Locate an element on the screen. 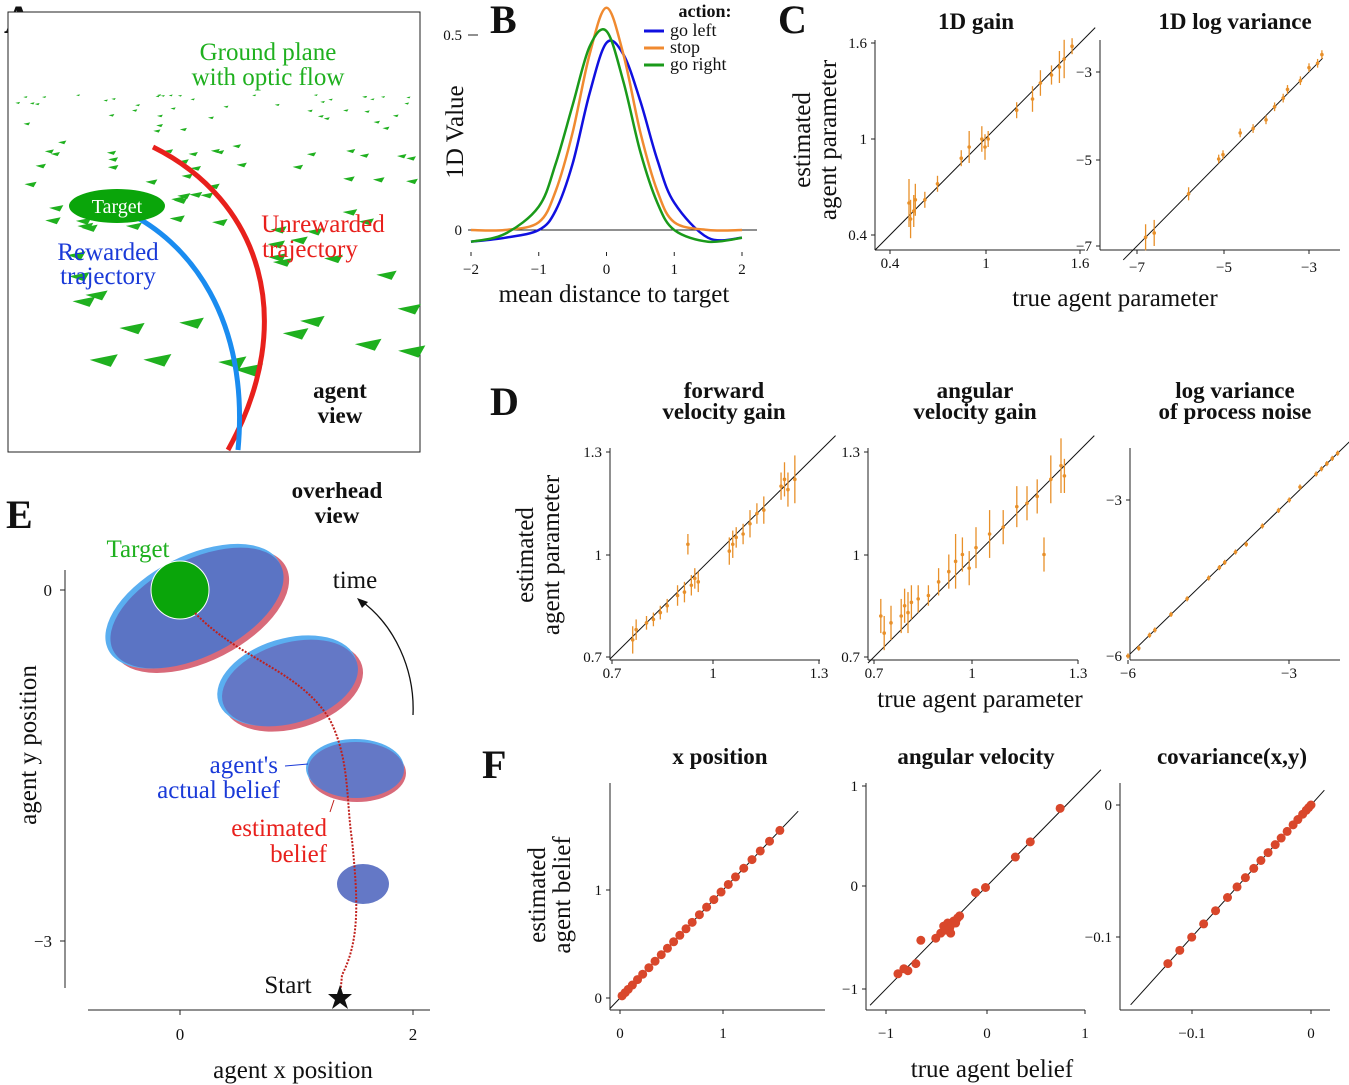 Image resolution: width=1349 pixels, height=1085 pixels. panel-letter-d: D is located at coordinates (504, 401).